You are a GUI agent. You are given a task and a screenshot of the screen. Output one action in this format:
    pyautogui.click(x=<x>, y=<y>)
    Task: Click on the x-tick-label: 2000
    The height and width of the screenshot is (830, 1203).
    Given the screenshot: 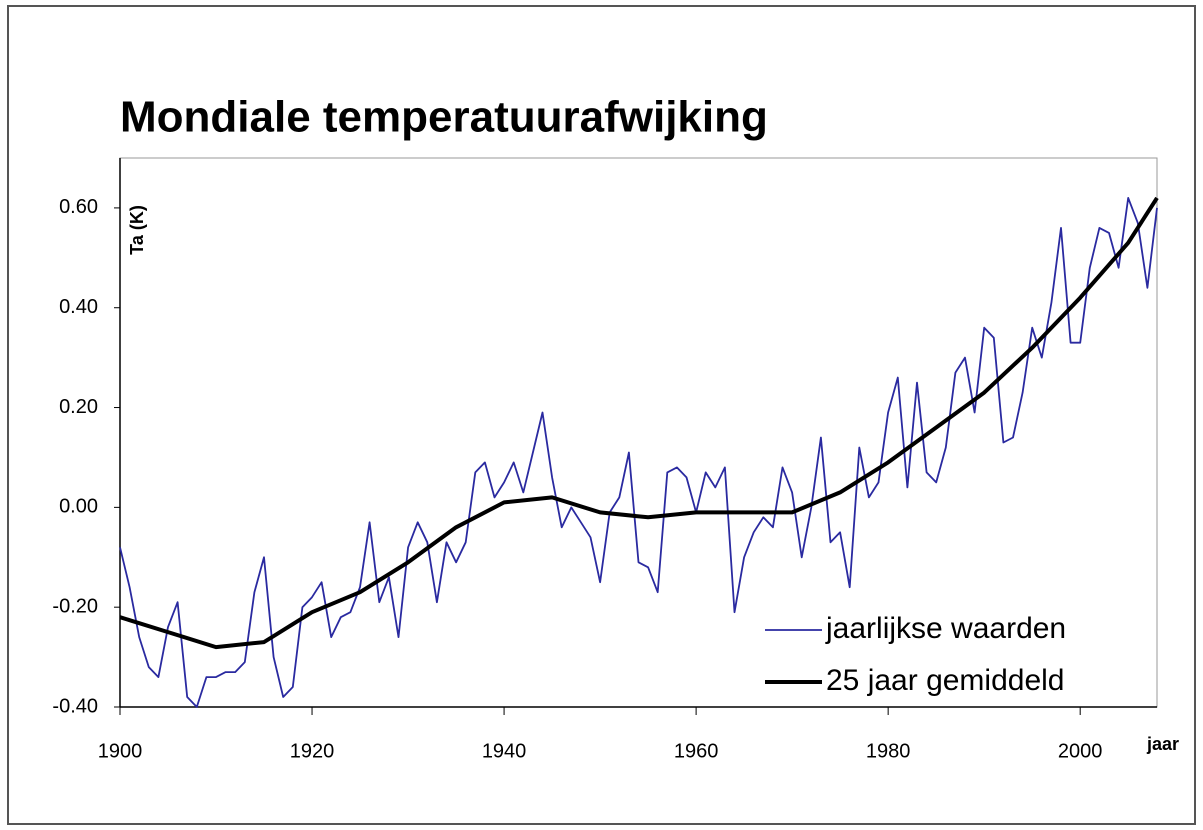 What is the action you would take?
    pyautogui.click(x=1080, y=751)
    